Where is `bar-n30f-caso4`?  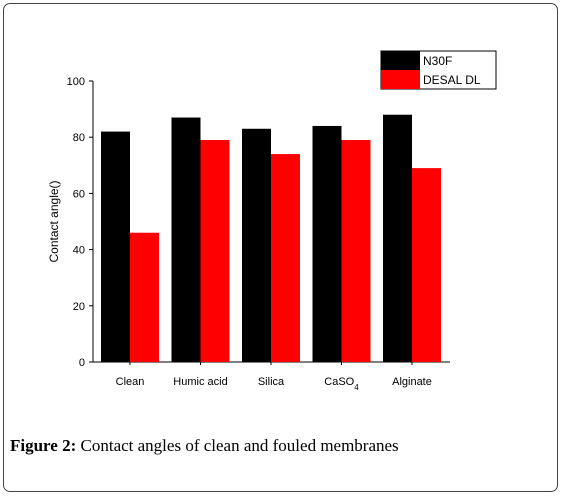 bar-n30f-caso4 is located at coordinates (327, 244).